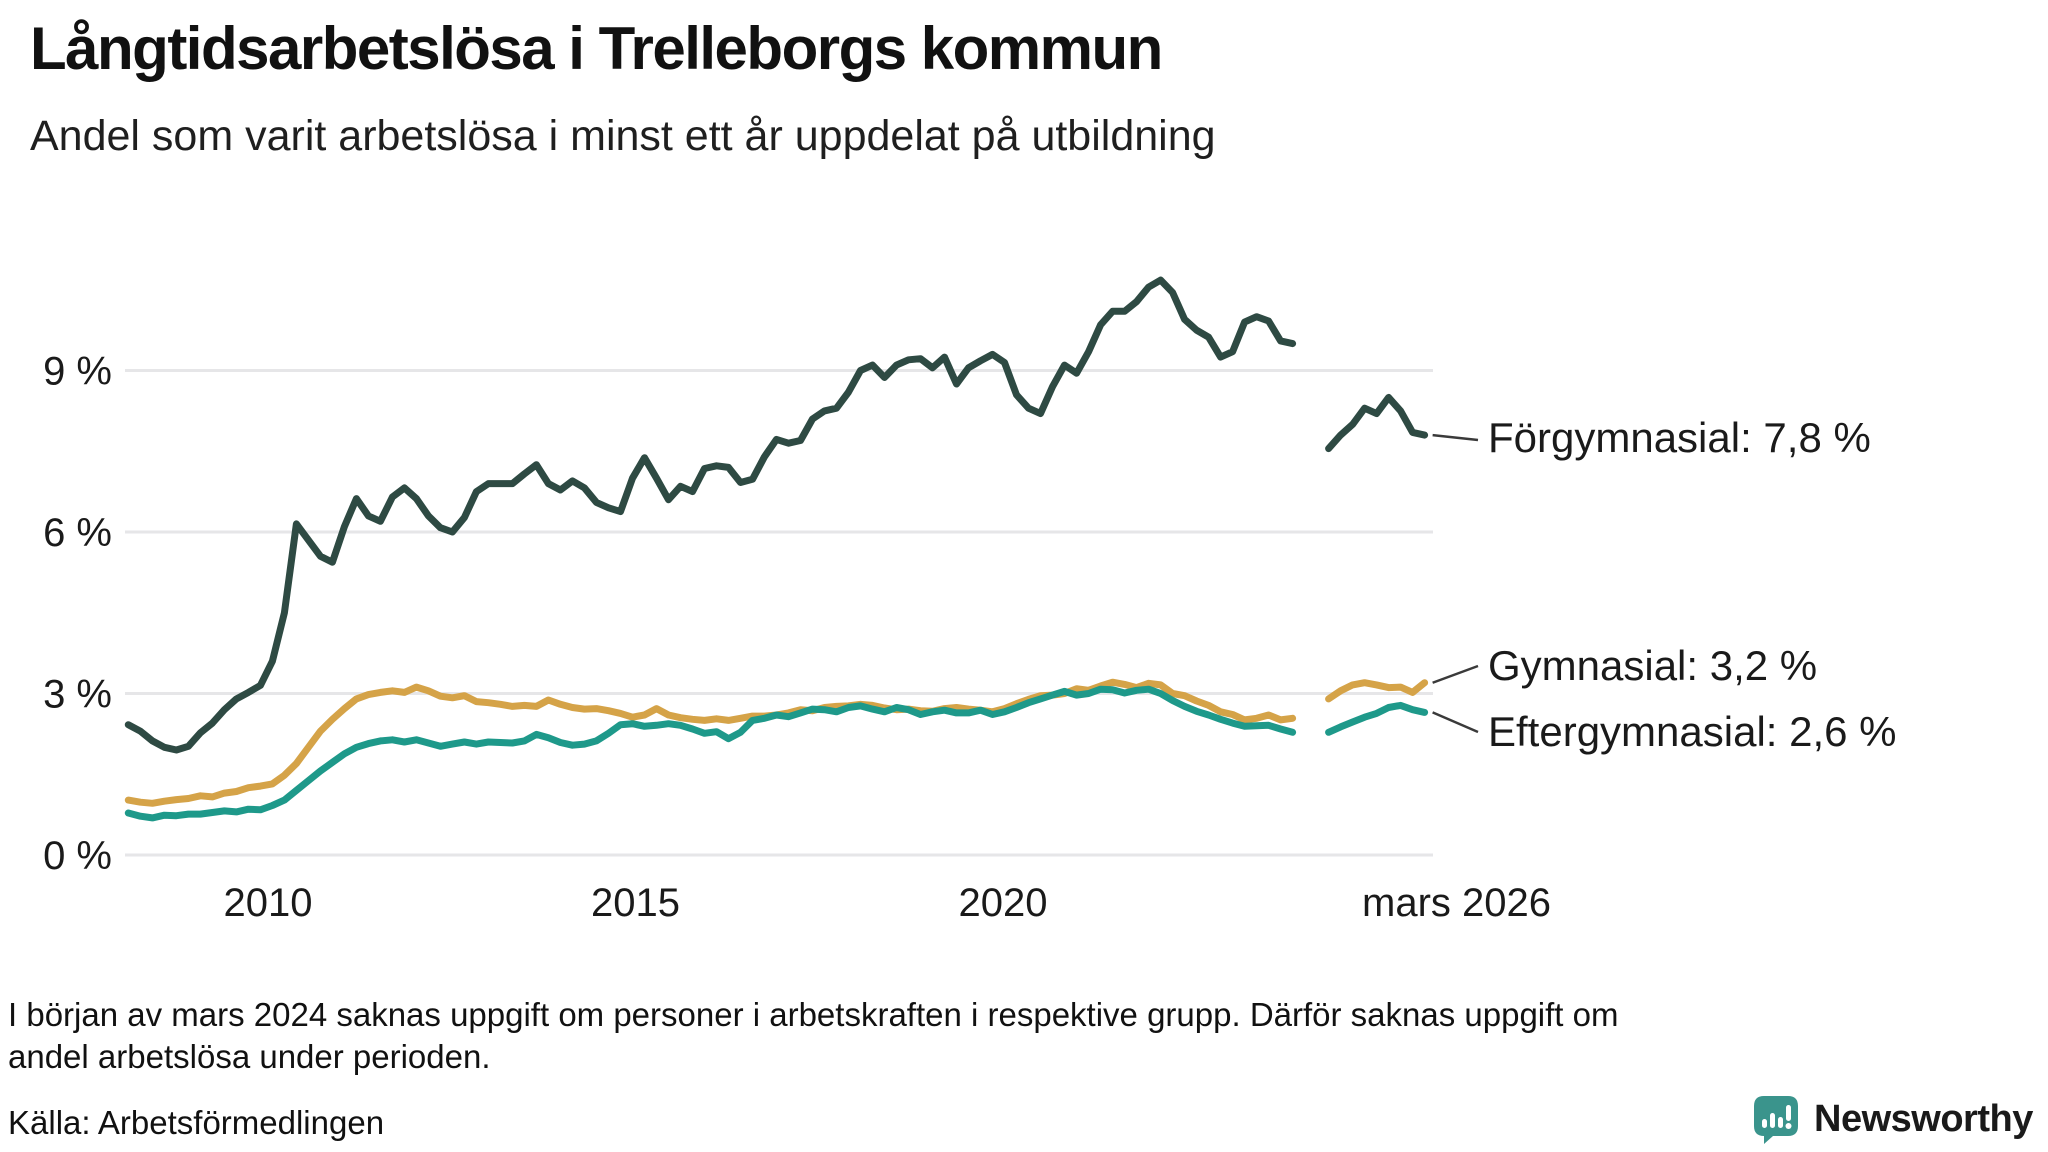 The image size is (2048, 1152). What do you see at coordinates (635, 903) in the screenshot?
I see `svg-text: 2015` at bounding box center [635, 903].